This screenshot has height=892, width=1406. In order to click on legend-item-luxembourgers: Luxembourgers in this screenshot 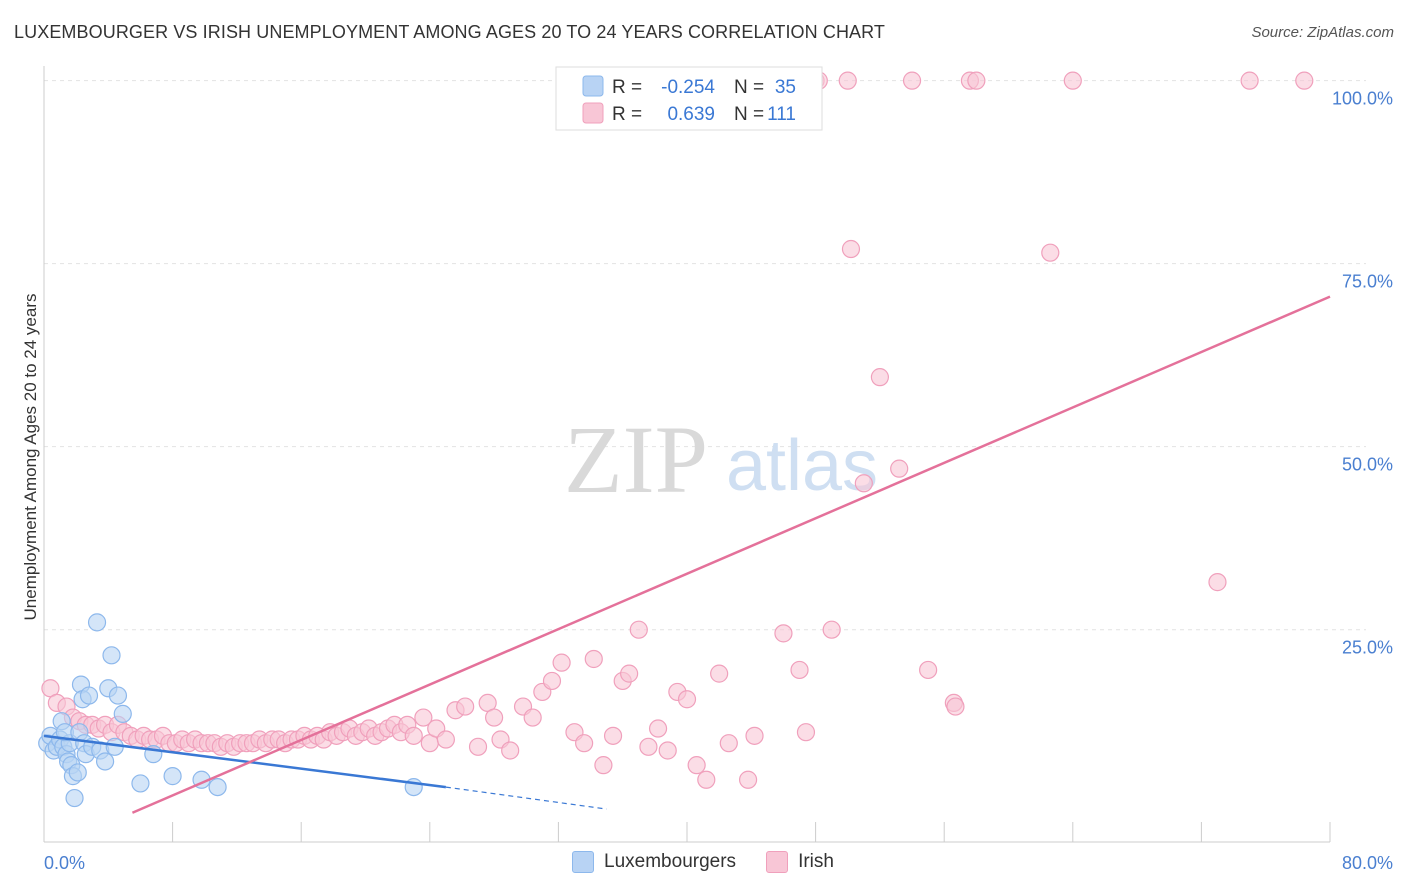, I will do `click(654, 862)`.